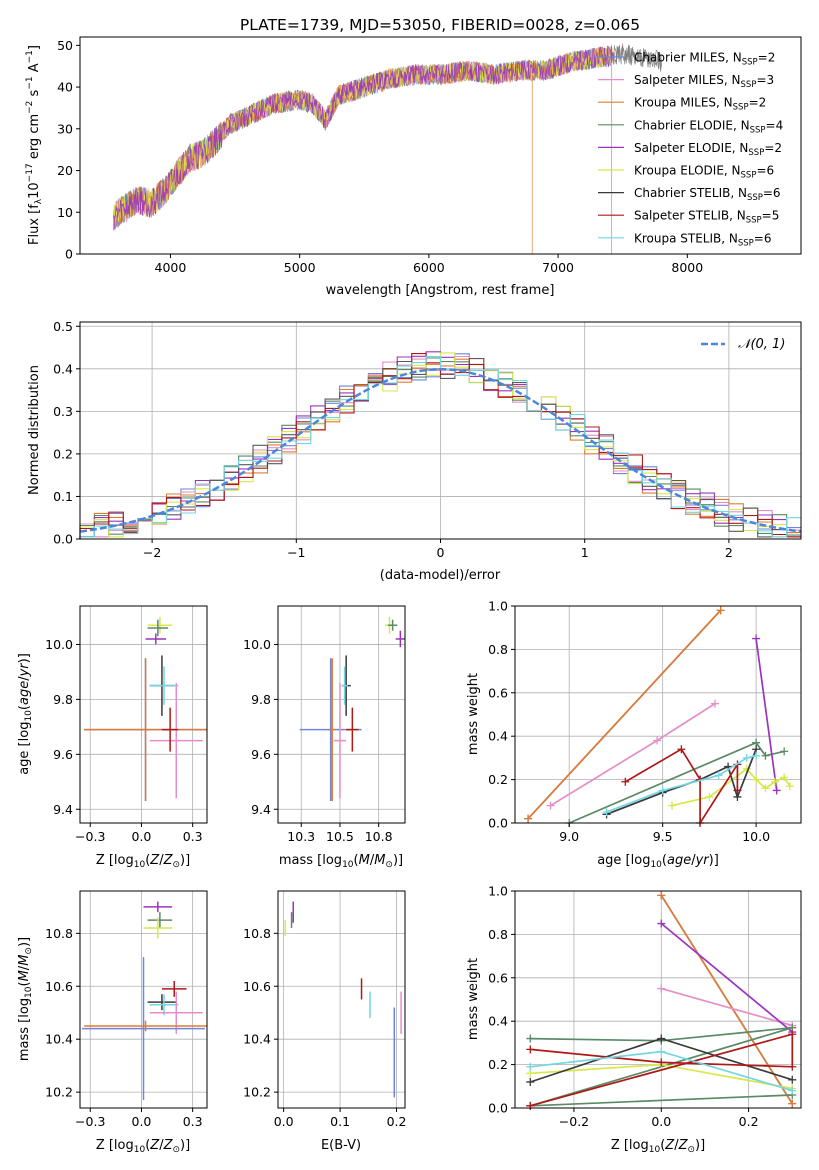 The height and width of the screenshot is (1170, 819). I want to click on errorbar-chabrier-elodie, so click(158, 628).